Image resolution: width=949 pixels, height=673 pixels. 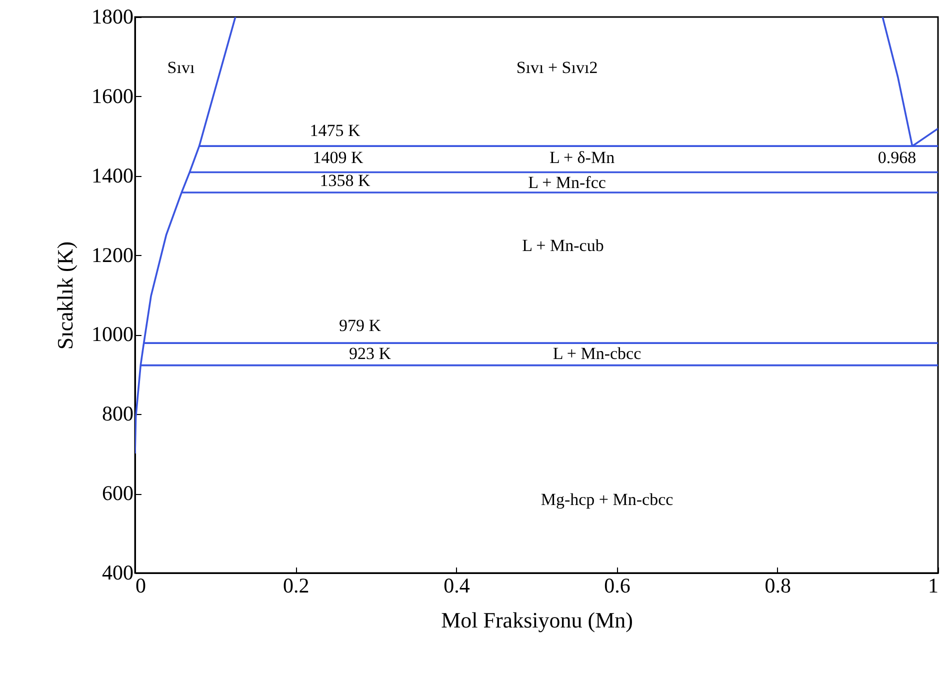 What do you see at coordinates (597, 353) in the screenshot?
I see `annotation: L + Mn-cbcc` at bounding box center [597, 353].